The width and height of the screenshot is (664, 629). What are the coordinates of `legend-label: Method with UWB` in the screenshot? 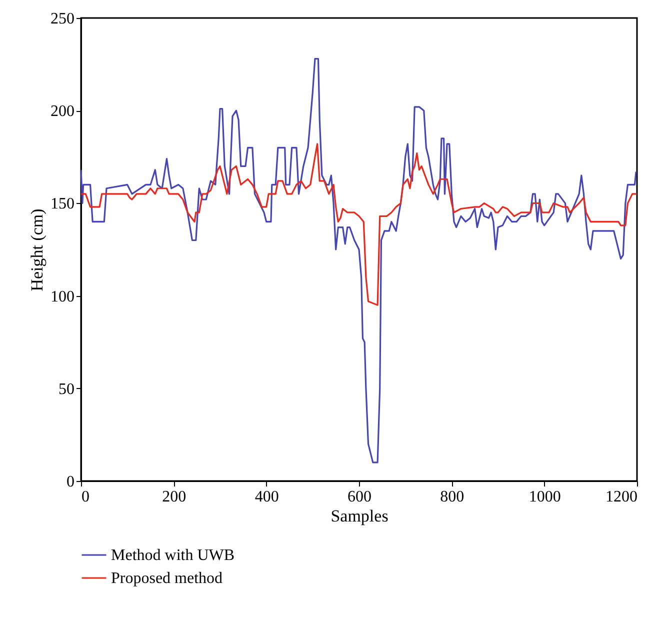 It's located at (173, 555).